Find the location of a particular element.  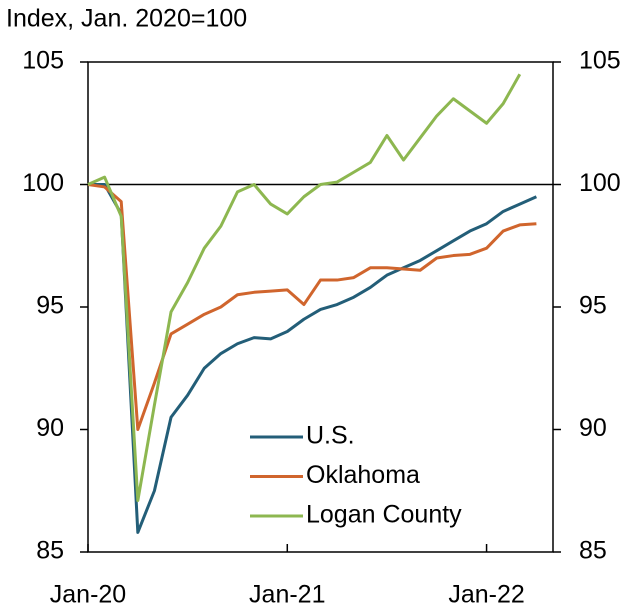

y2-tick-label: 90 is located at coordinates (593, 428).